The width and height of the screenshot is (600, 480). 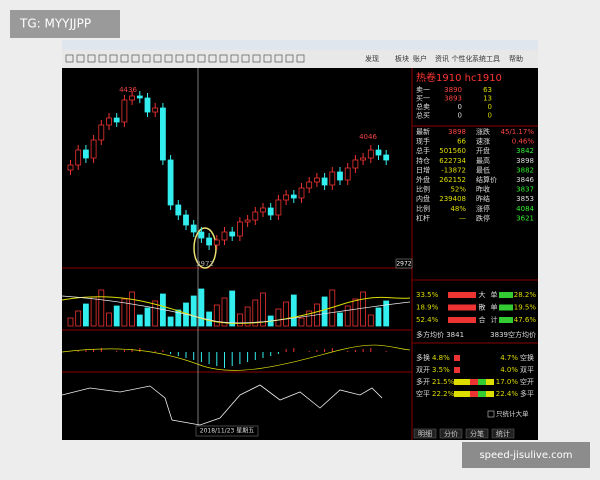 What do you see at coordinates (483, 131) in the screenshot?
I see `stat-label: 涨跌` at bounding box center [483, 131].